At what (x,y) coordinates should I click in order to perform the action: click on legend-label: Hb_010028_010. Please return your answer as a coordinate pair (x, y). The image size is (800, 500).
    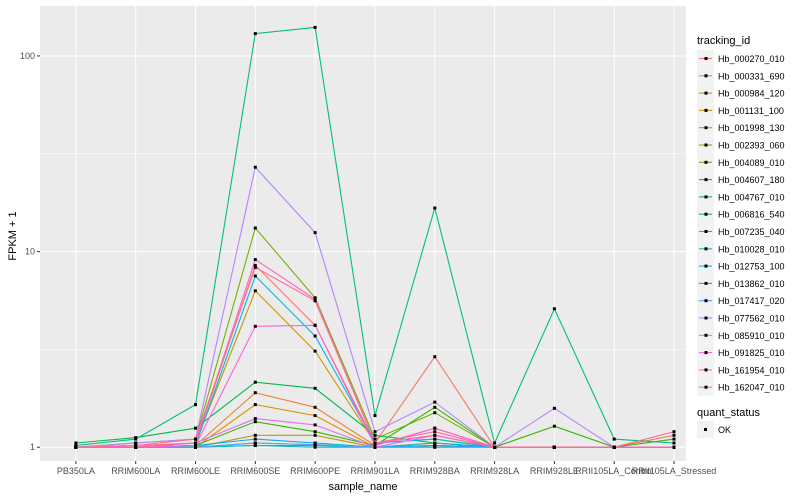
    Looking at the image, I should click on (751, 249).